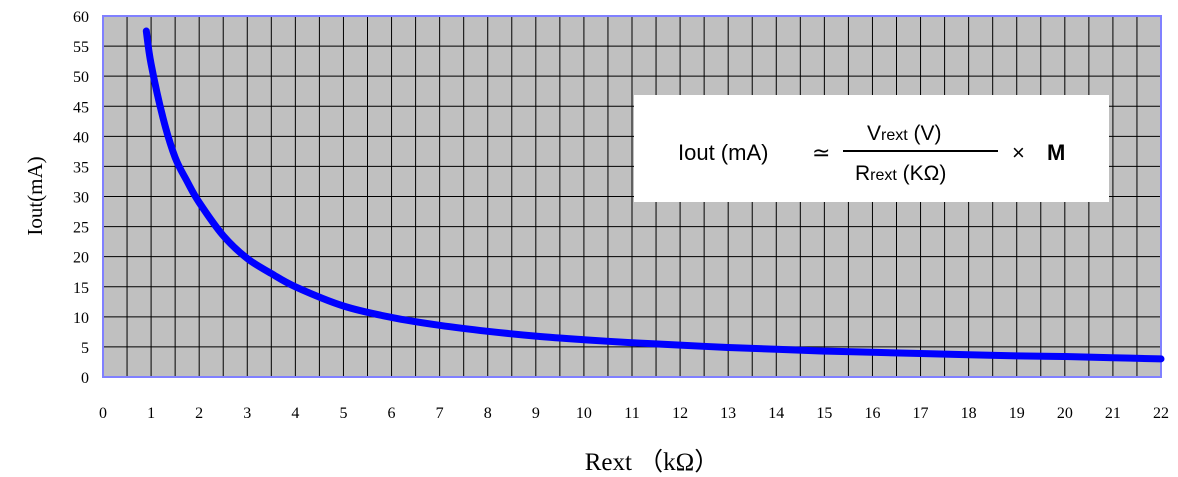 The width and height of the screenshot is (1178, 477). Describe the element at coordinates (199, 413) in the screenshot. I see `x-tick-label: 2` at that location.